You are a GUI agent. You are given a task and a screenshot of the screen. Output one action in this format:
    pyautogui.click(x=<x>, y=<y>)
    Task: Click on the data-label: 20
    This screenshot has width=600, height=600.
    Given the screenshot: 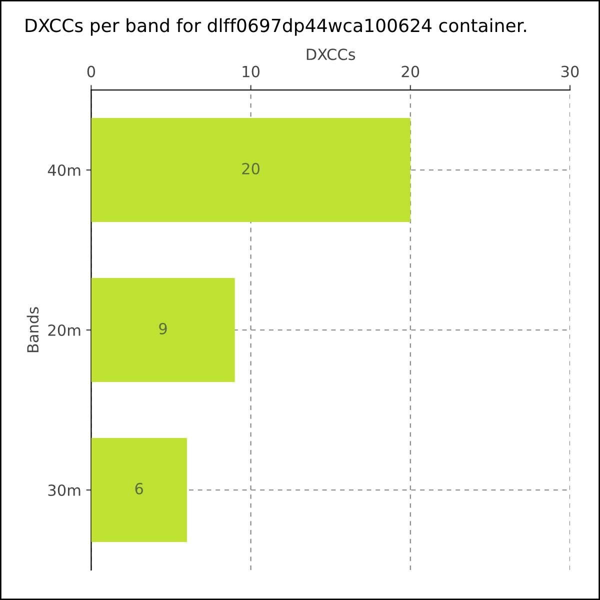 What is the action you would take?
    pyautogui.click(x=251, y=168)
    